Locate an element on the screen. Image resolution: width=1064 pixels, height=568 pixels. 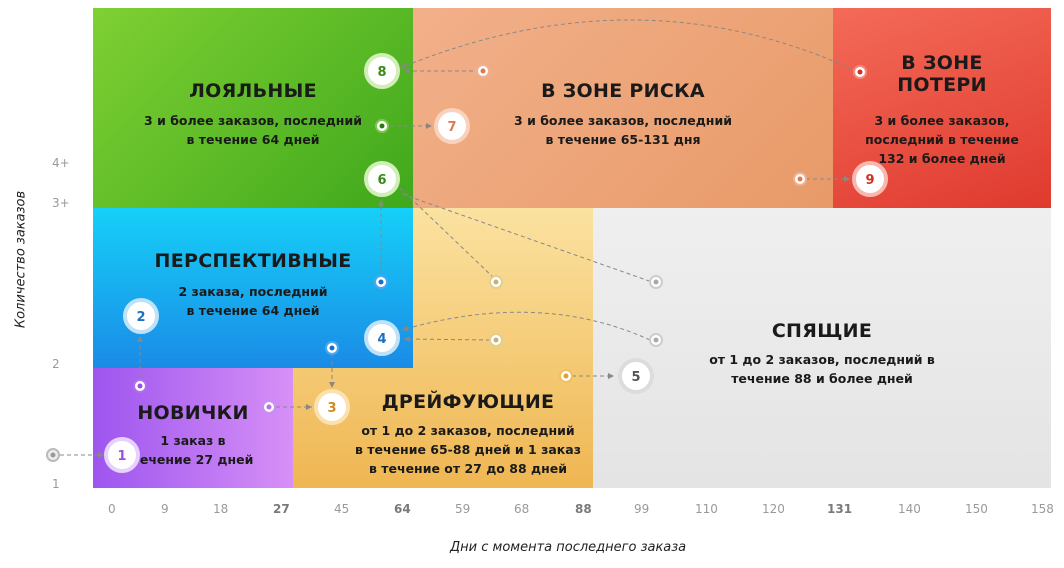
x-tick: 110 is located at coordinates (706, 509).